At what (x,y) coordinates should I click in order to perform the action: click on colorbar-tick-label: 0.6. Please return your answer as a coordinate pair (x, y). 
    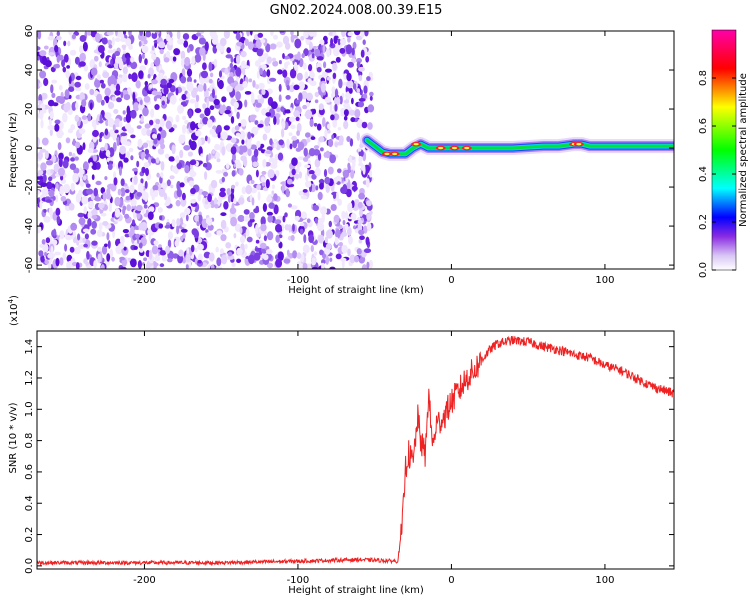
    Looking at the image, I should click on (703, 126).